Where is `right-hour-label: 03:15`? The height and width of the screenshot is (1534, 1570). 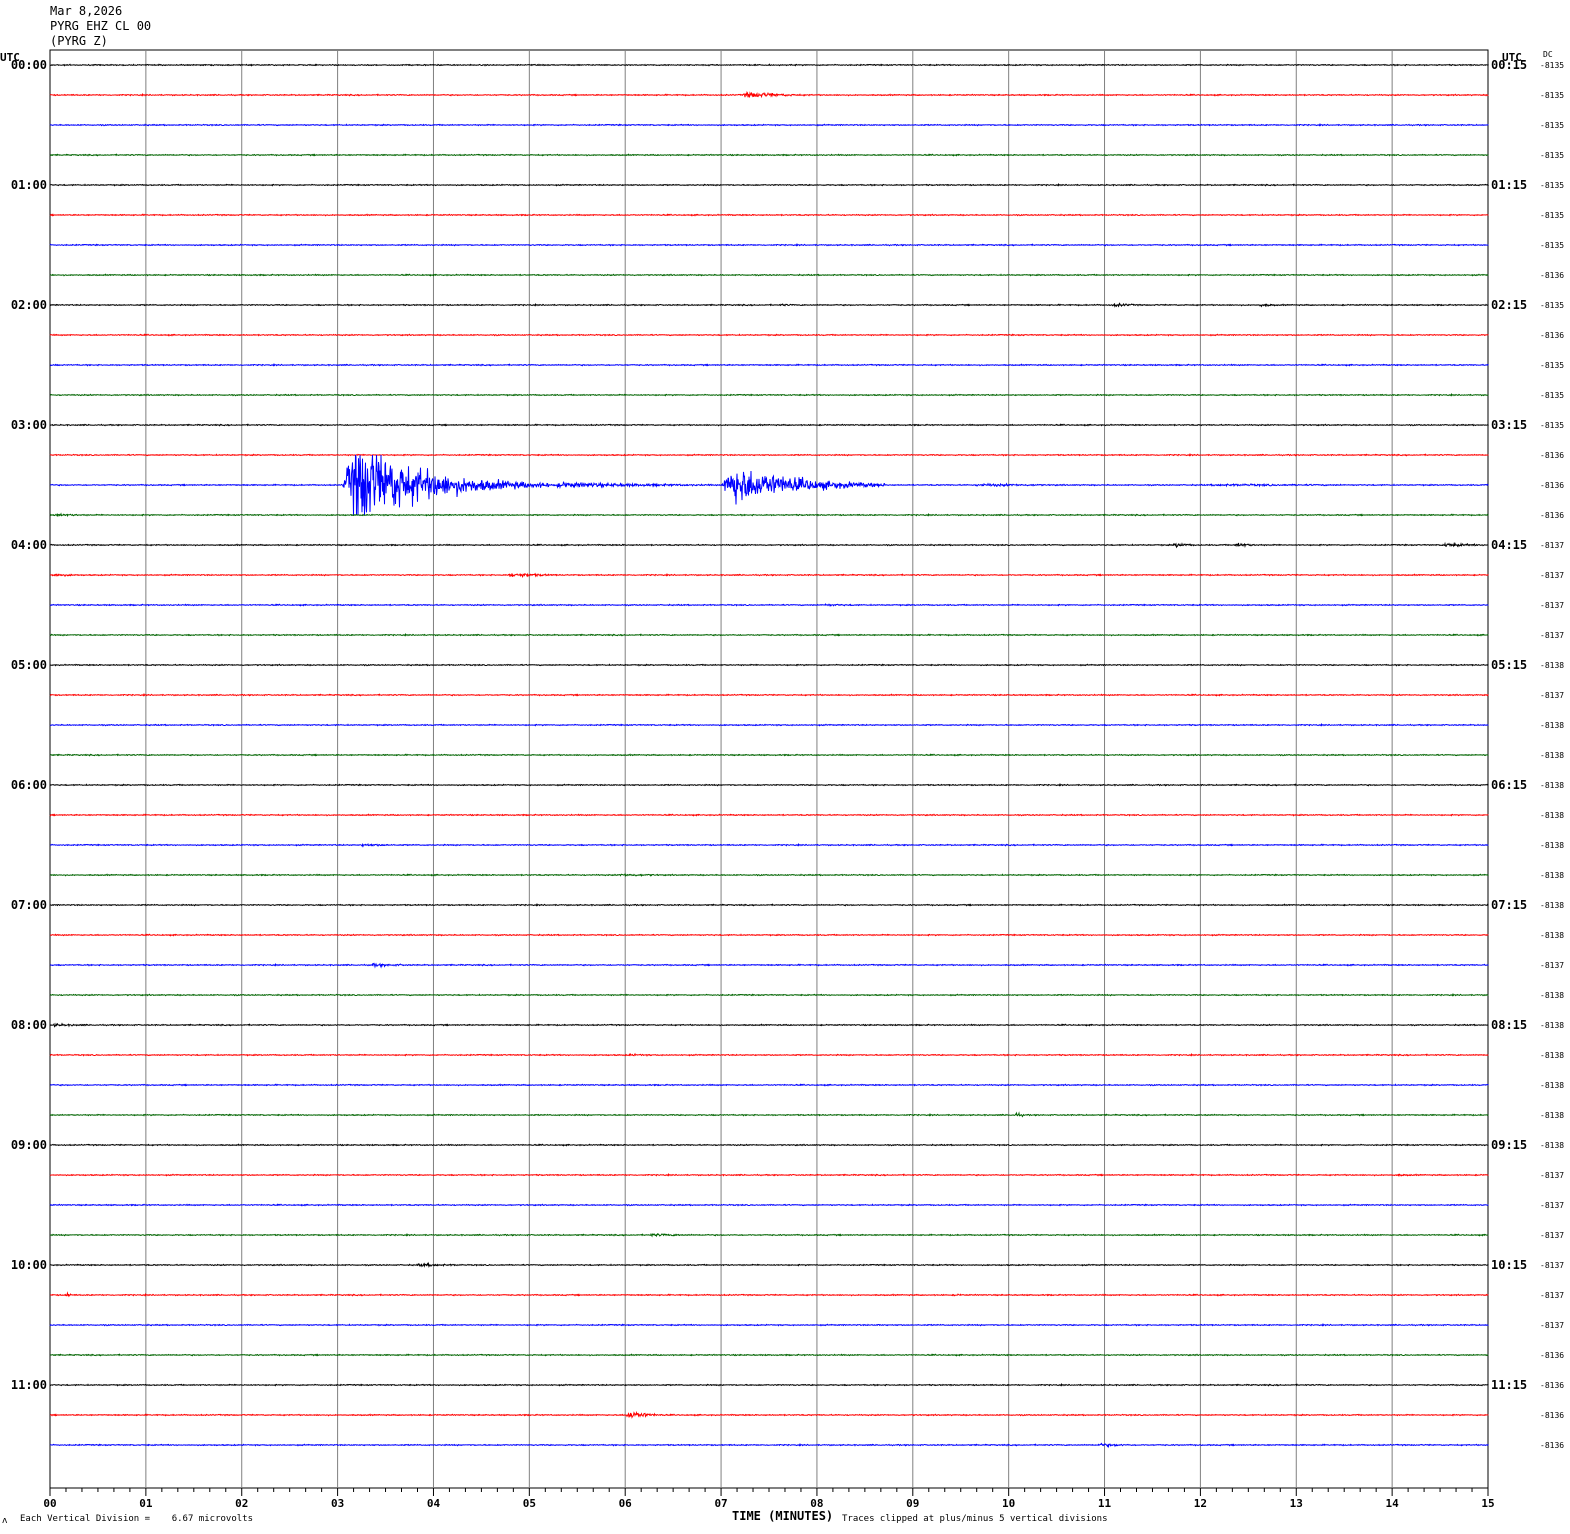 right-hour-label: 03:15 is located at coordinates (1509, 425).